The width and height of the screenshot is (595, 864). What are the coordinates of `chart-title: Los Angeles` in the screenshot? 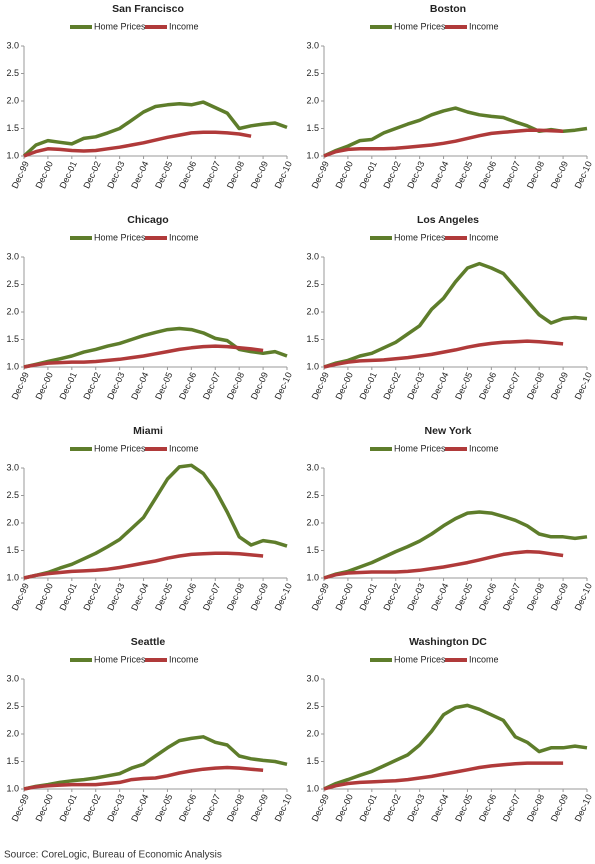 It's located at (448, 220).